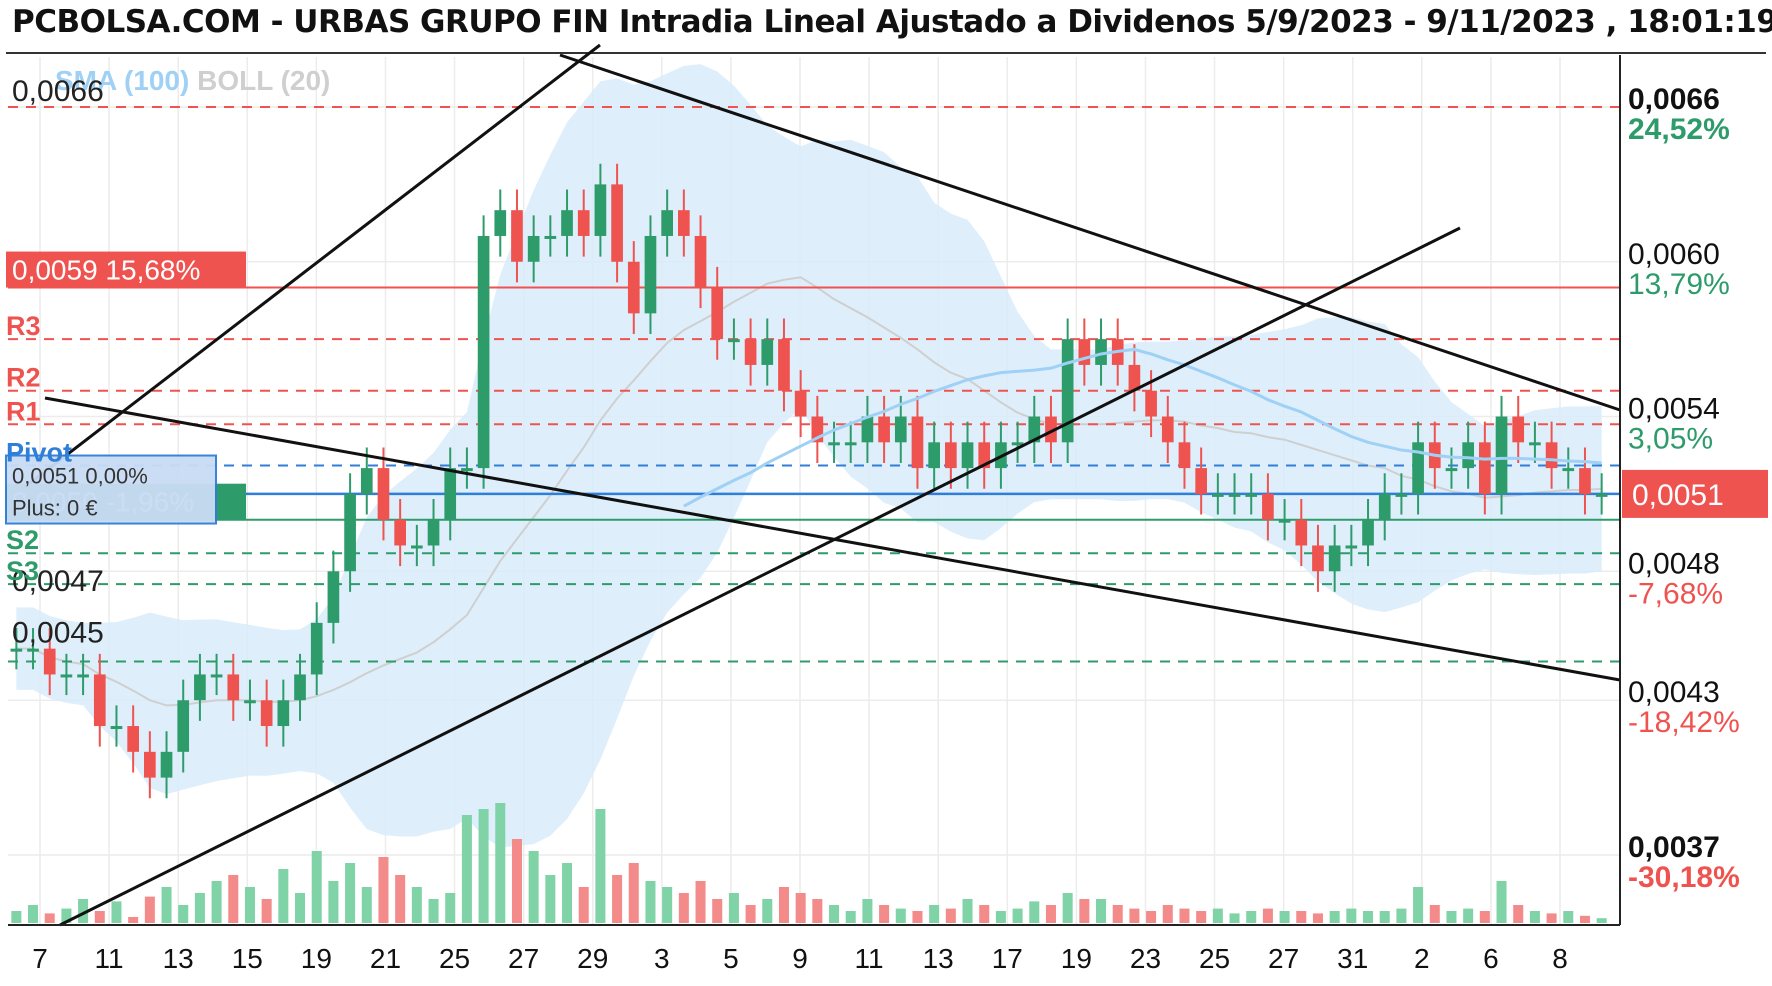 The image size is (1772, 986). I want to click on marked-level-box, so click(126, 269).